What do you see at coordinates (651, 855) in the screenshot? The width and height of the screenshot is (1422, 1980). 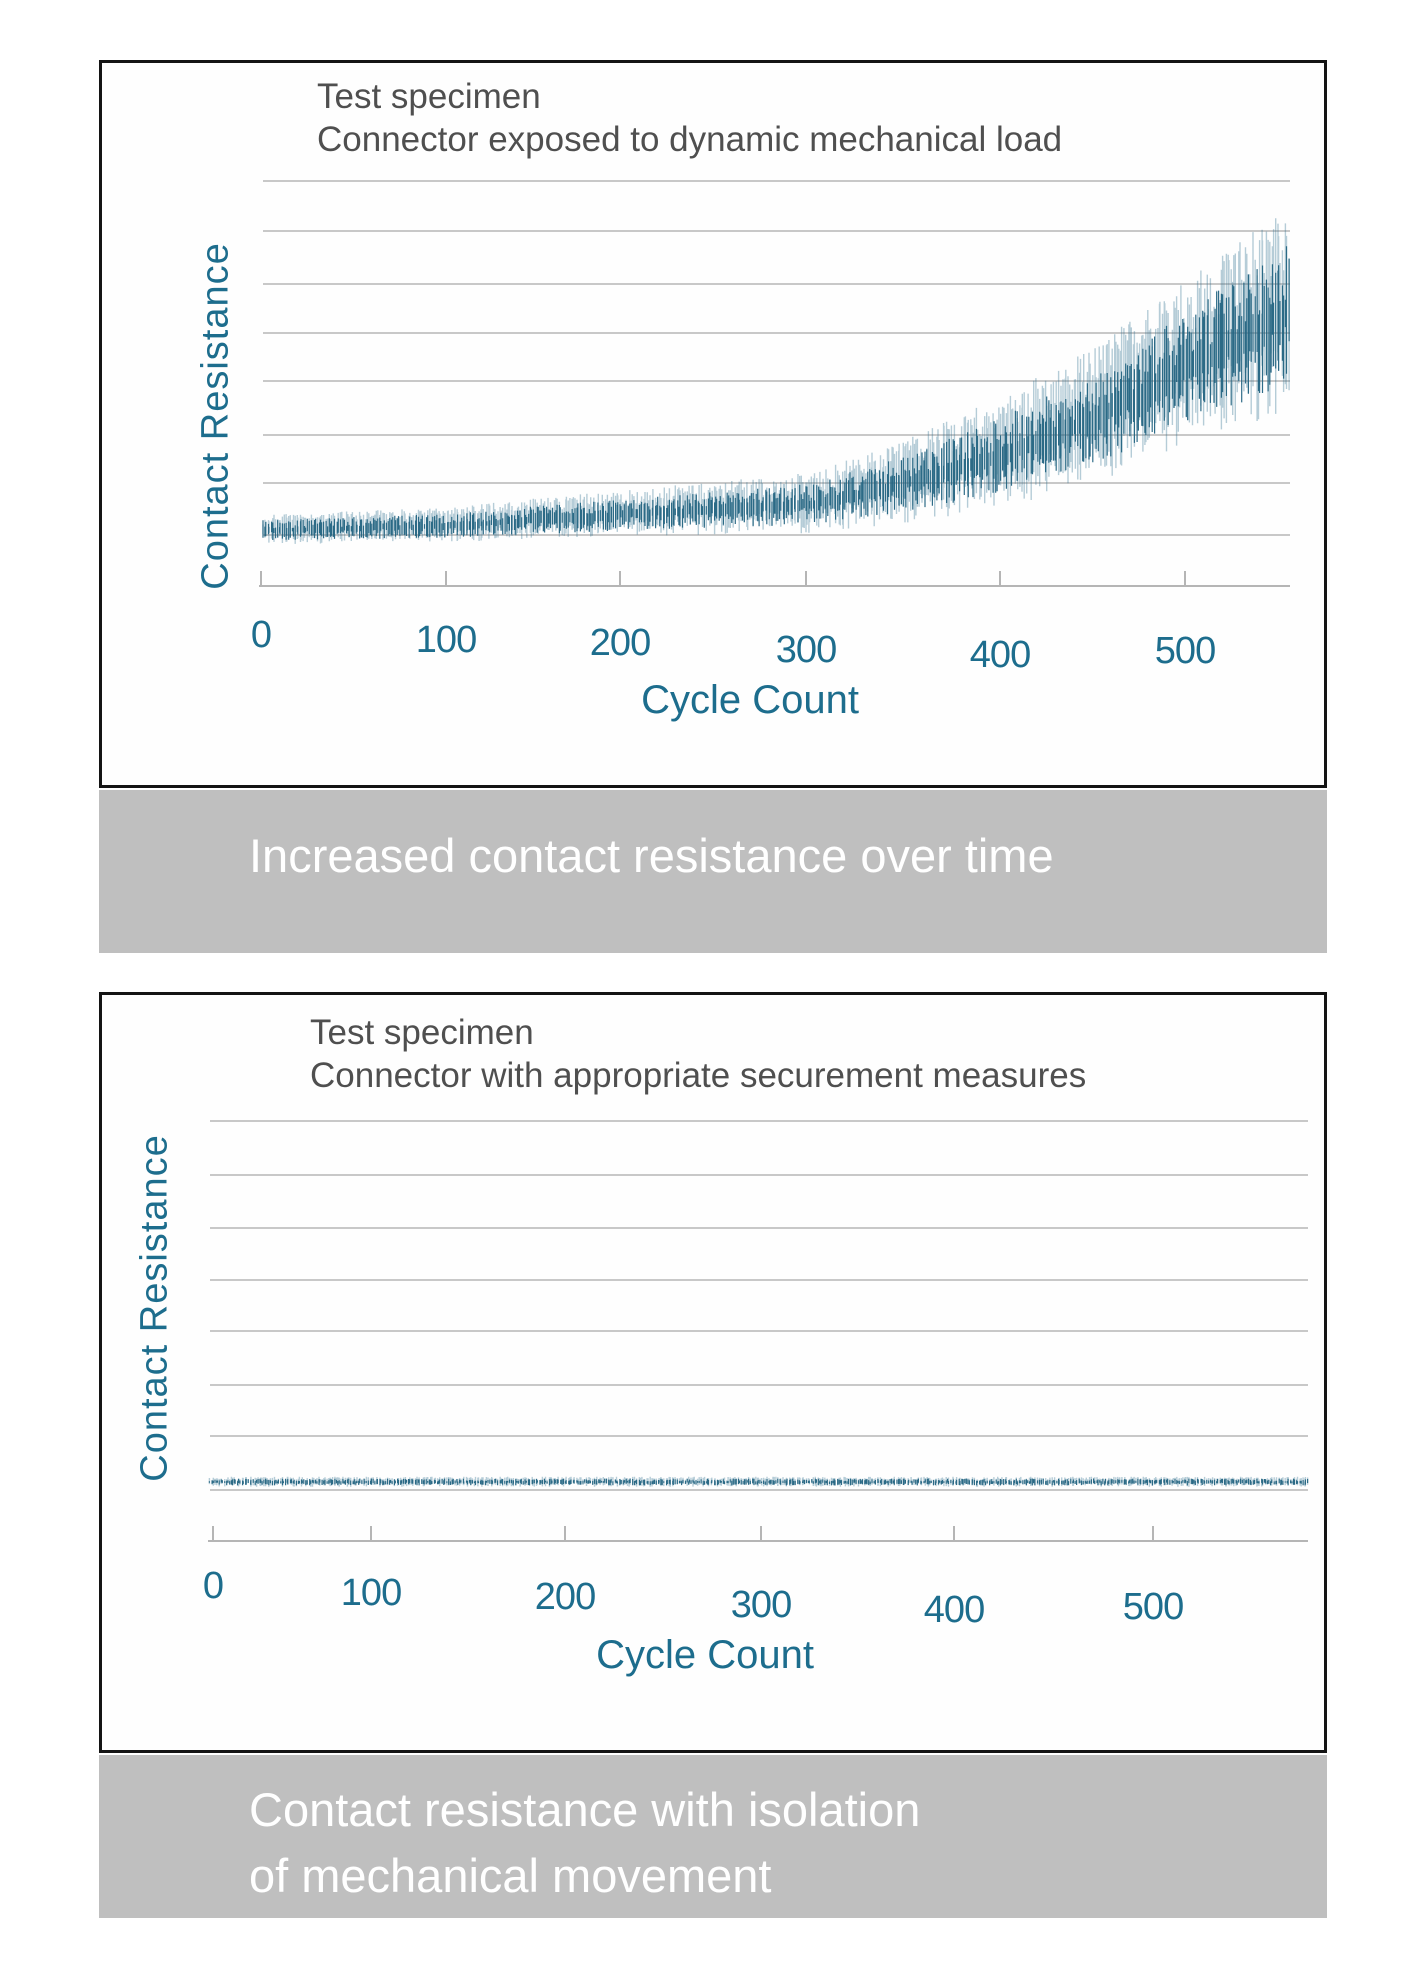 I see `caption-banner-1-text: Increased contact resistance over time` at bounding box center [651, 855].